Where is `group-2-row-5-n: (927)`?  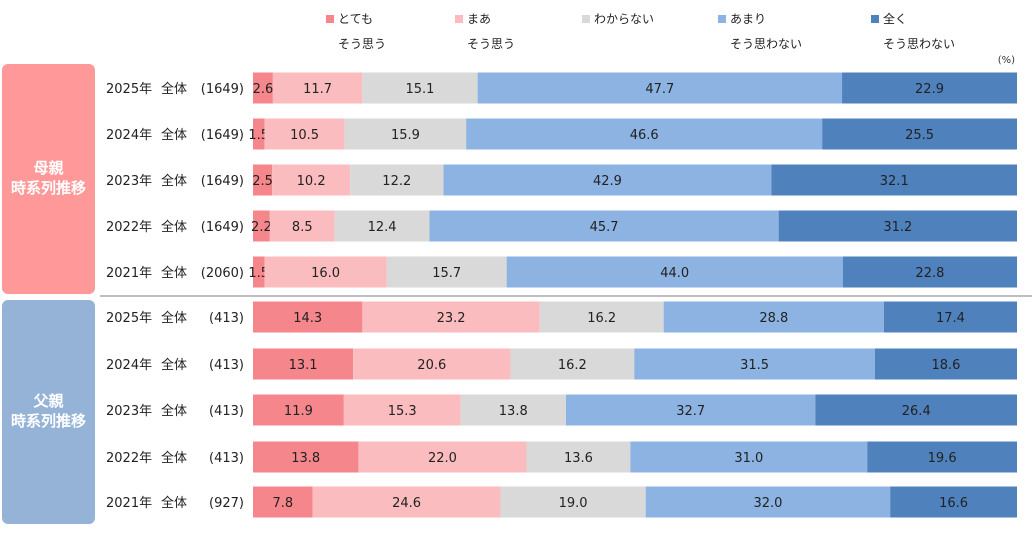
group-2-row-5-n: (927) is located at coordinates (226, 503).